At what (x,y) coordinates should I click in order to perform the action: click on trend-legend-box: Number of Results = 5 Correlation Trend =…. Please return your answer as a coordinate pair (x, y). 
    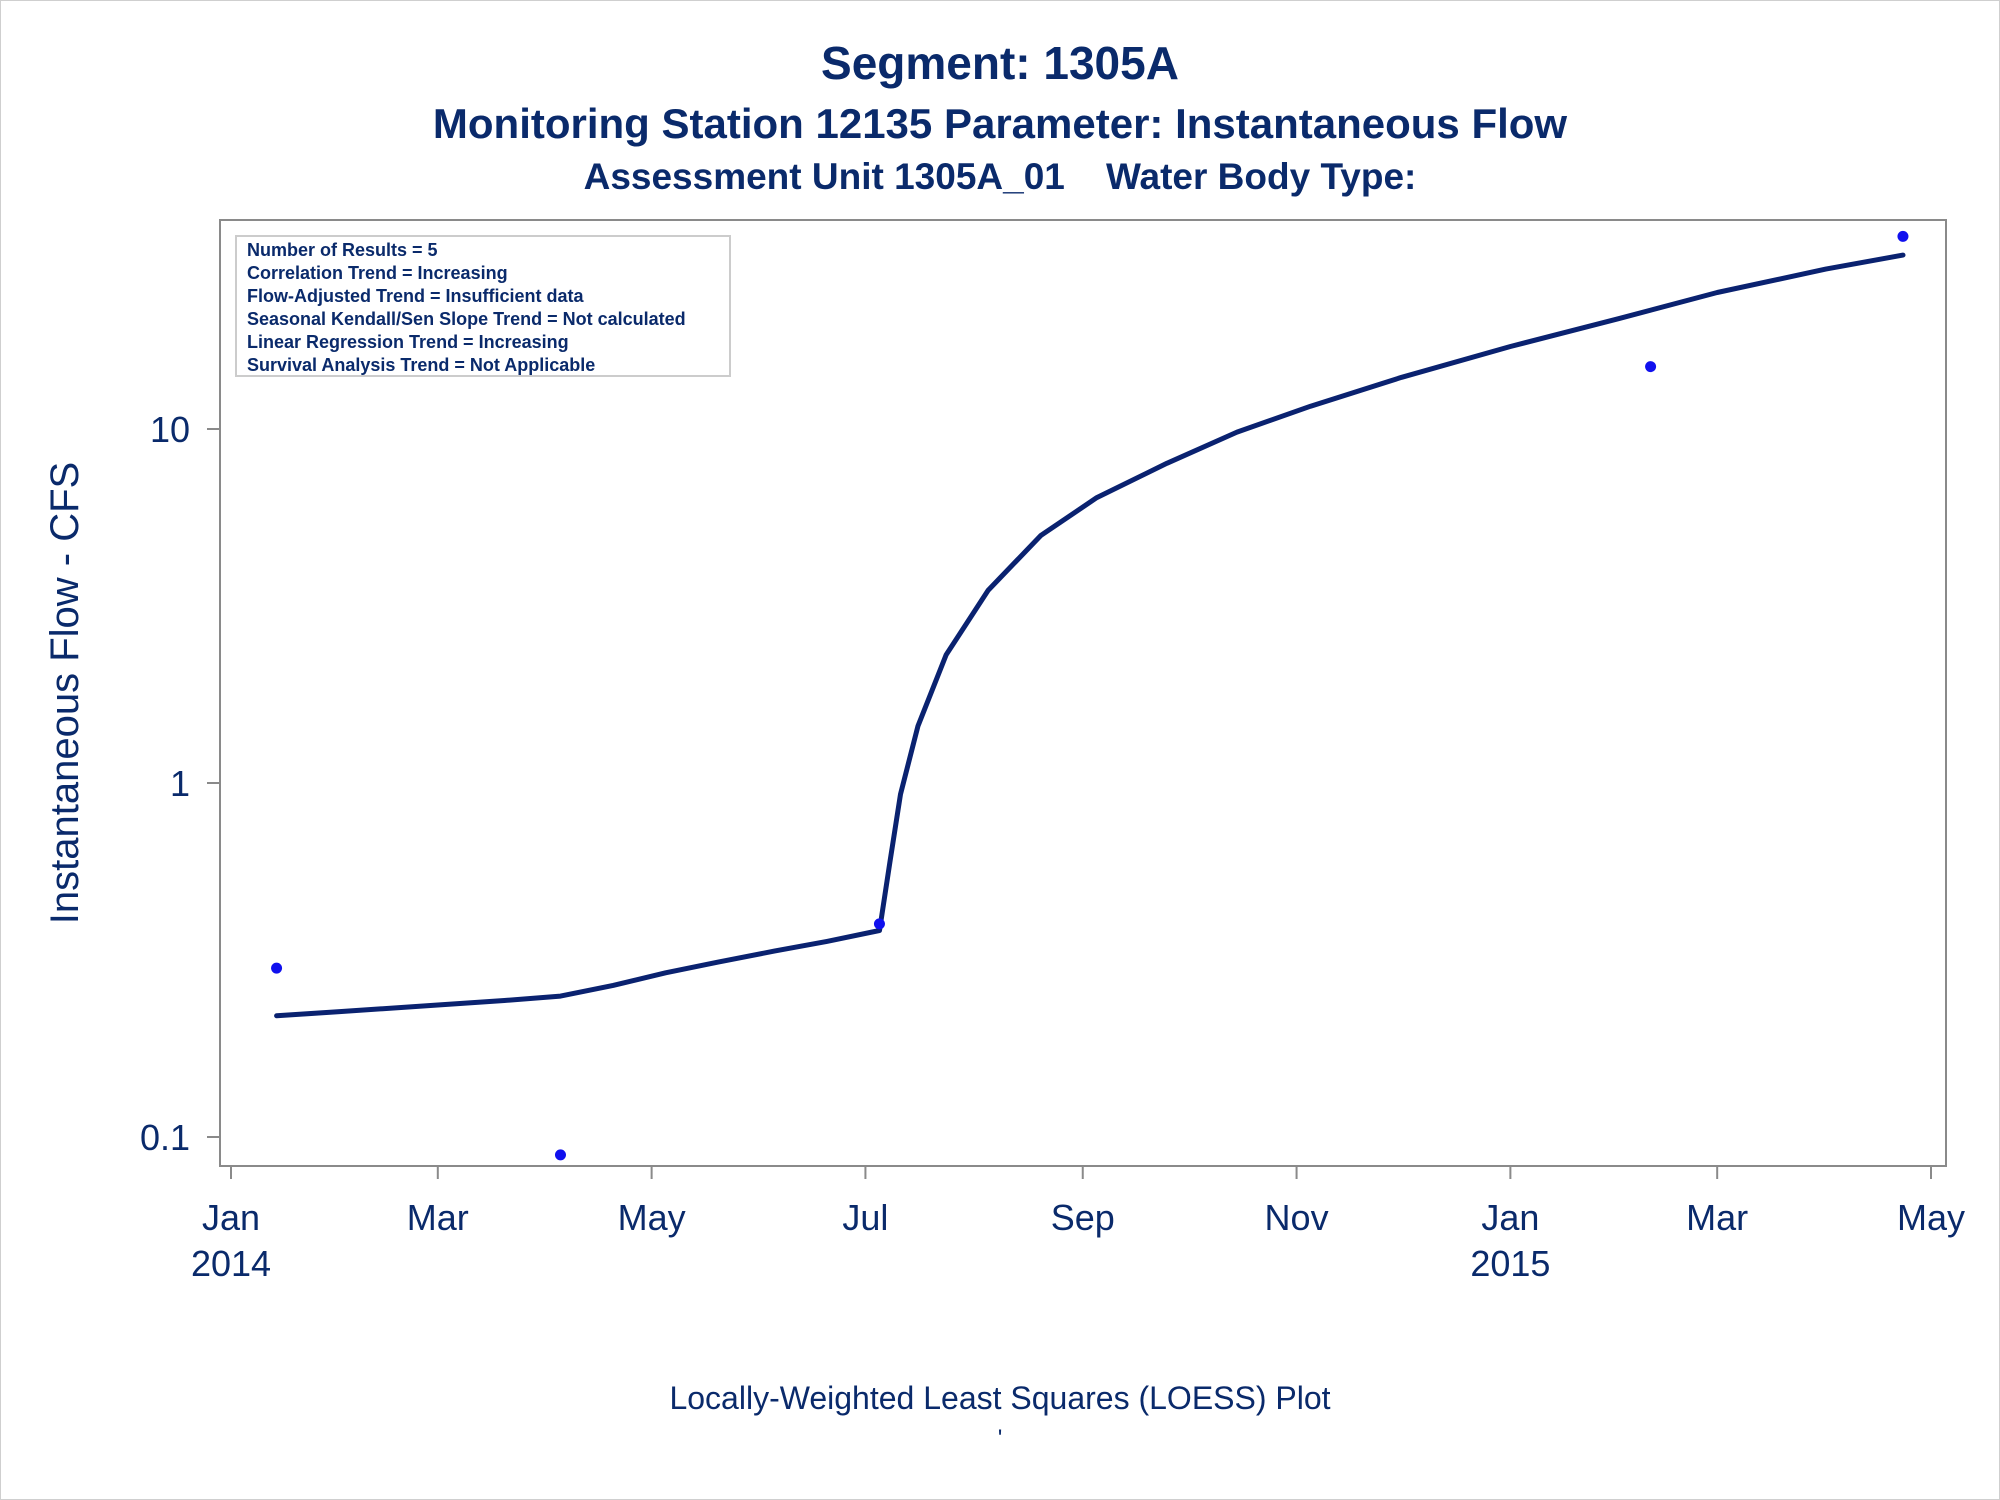
    Looking at the image, I should click on (483, 306).